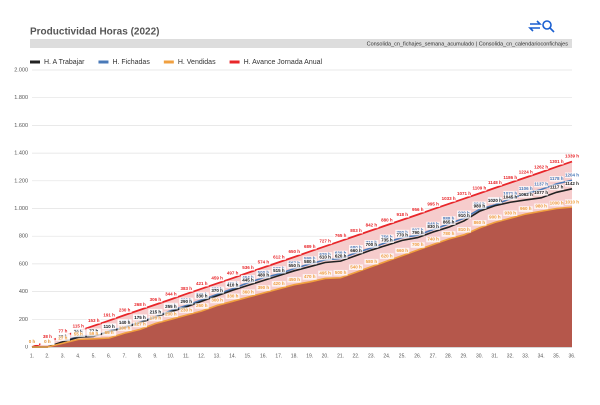 Image resolution: width=600 pixels, height=405 pixels. What do you see at coordinates (21, 154) in the screenshot?
I see `y-tick-label: 1.400` at bounding box center [21, 154].